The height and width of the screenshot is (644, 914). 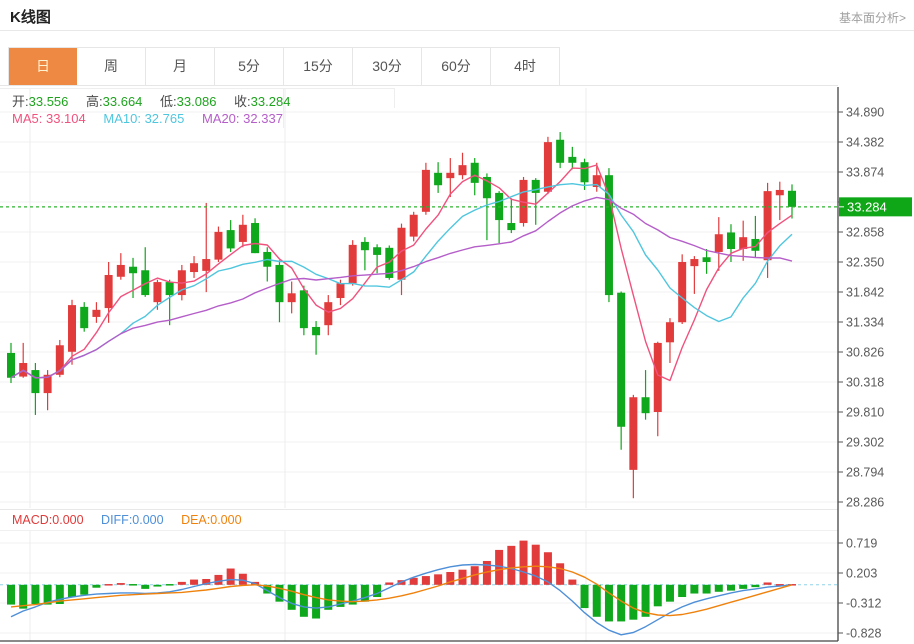 I want to click on open-readout: 开:33.556, so click(x=40, y=101).